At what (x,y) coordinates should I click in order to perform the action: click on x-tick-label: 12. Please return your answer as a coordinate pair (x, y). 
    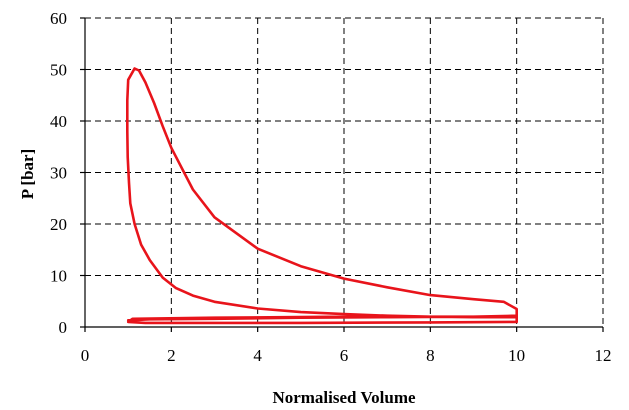
    Looking at the image, I should click on (603, 355).